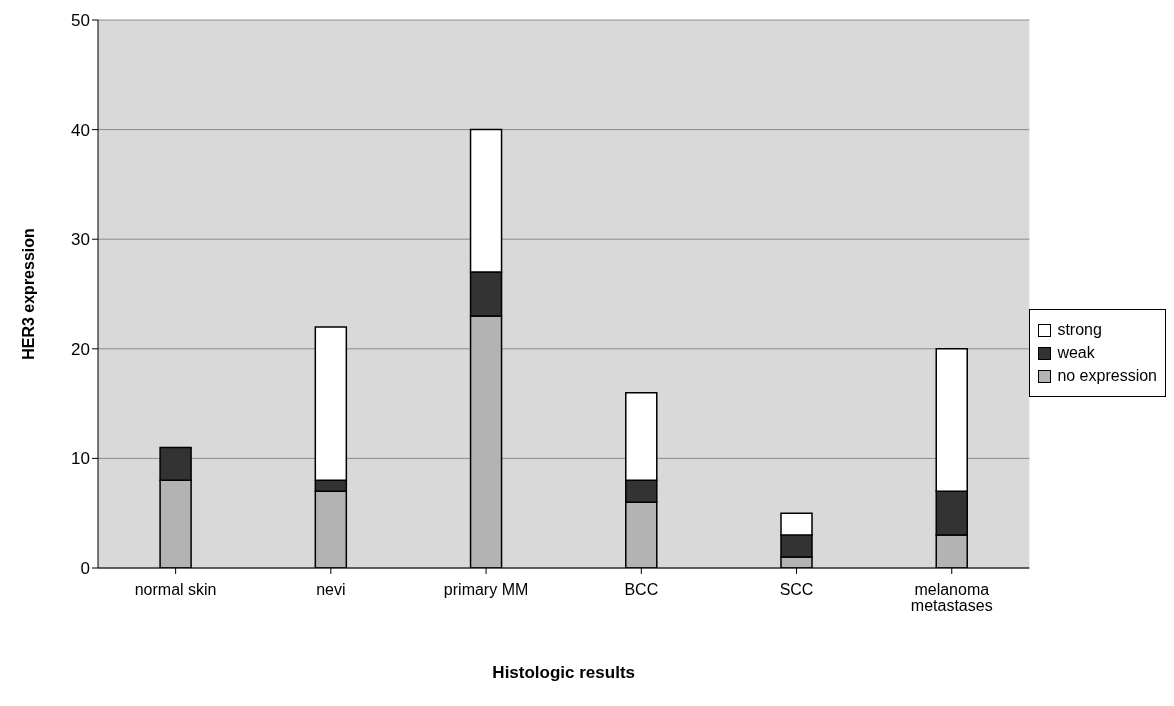 This screenshot has height=706, width=1174. Describe the element at coordinates (80, 130) in the screenshot. I see `y-tick-label: 40` at that location.